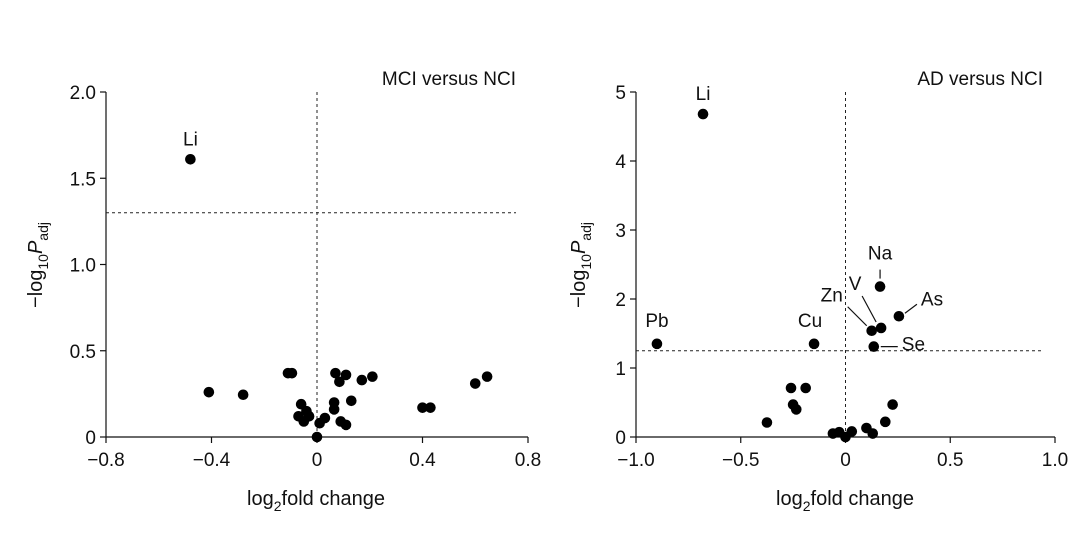 The image size is (1080, 534). Describe the element at coordinates (741, 460) in the screenshot. I see `x-tick-label: −0.5` at that location.